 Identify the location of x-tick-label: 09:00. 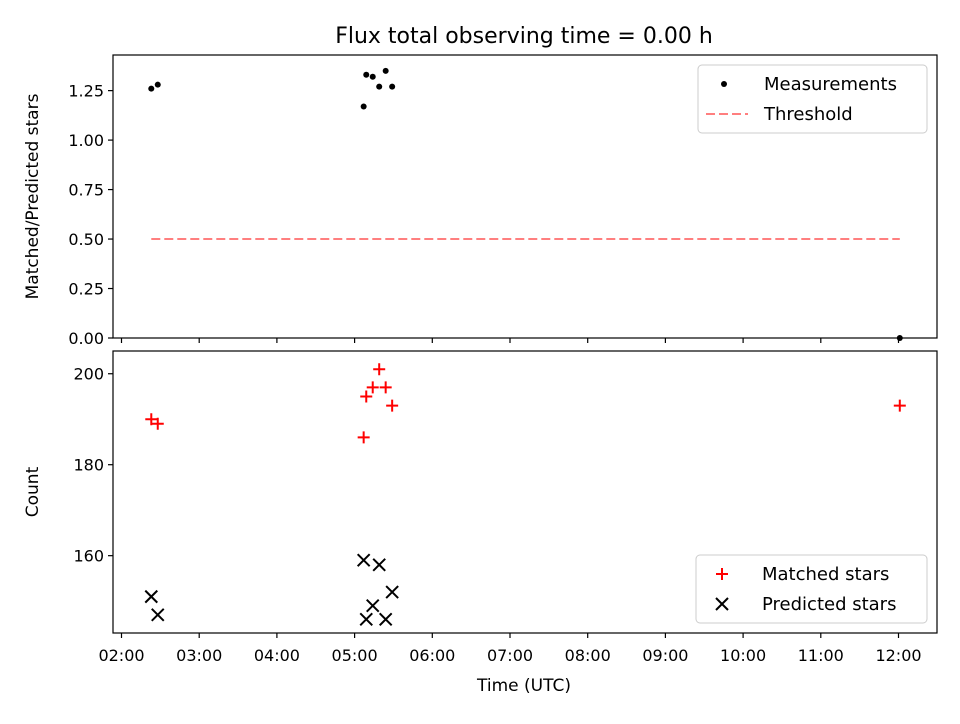
(665, 655).